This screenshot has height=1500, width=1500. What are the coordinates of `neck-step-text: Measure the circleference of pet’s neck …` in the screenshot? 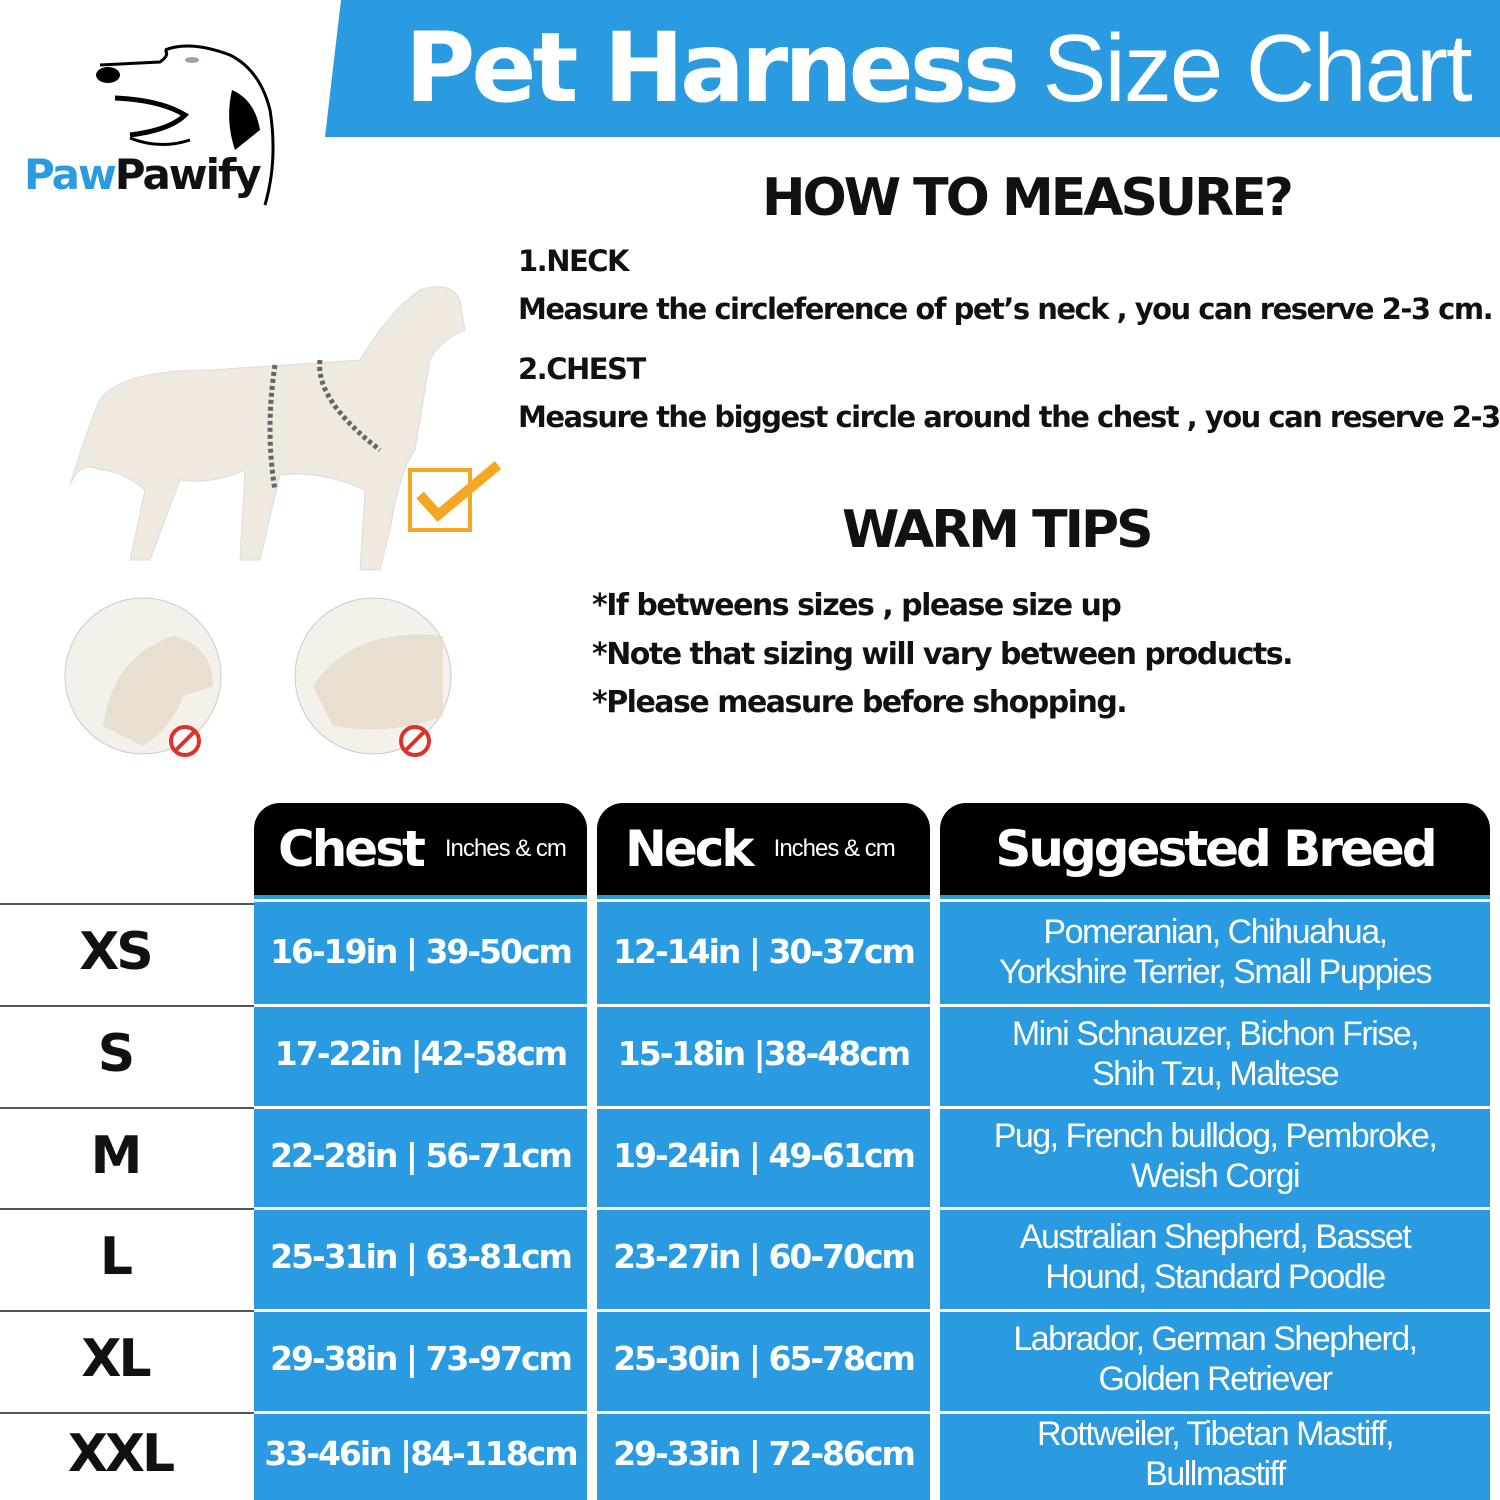 It's located at (1006, 309).